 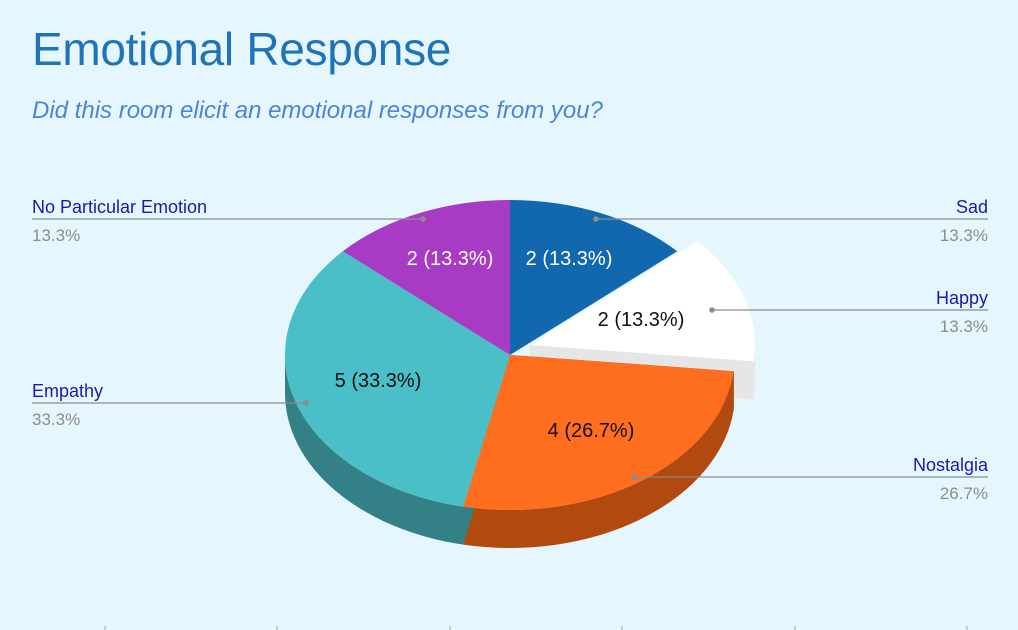 I want to click on legend-label-no-particular-emotion: No Particular Emotion, so click(x=119, y=207).